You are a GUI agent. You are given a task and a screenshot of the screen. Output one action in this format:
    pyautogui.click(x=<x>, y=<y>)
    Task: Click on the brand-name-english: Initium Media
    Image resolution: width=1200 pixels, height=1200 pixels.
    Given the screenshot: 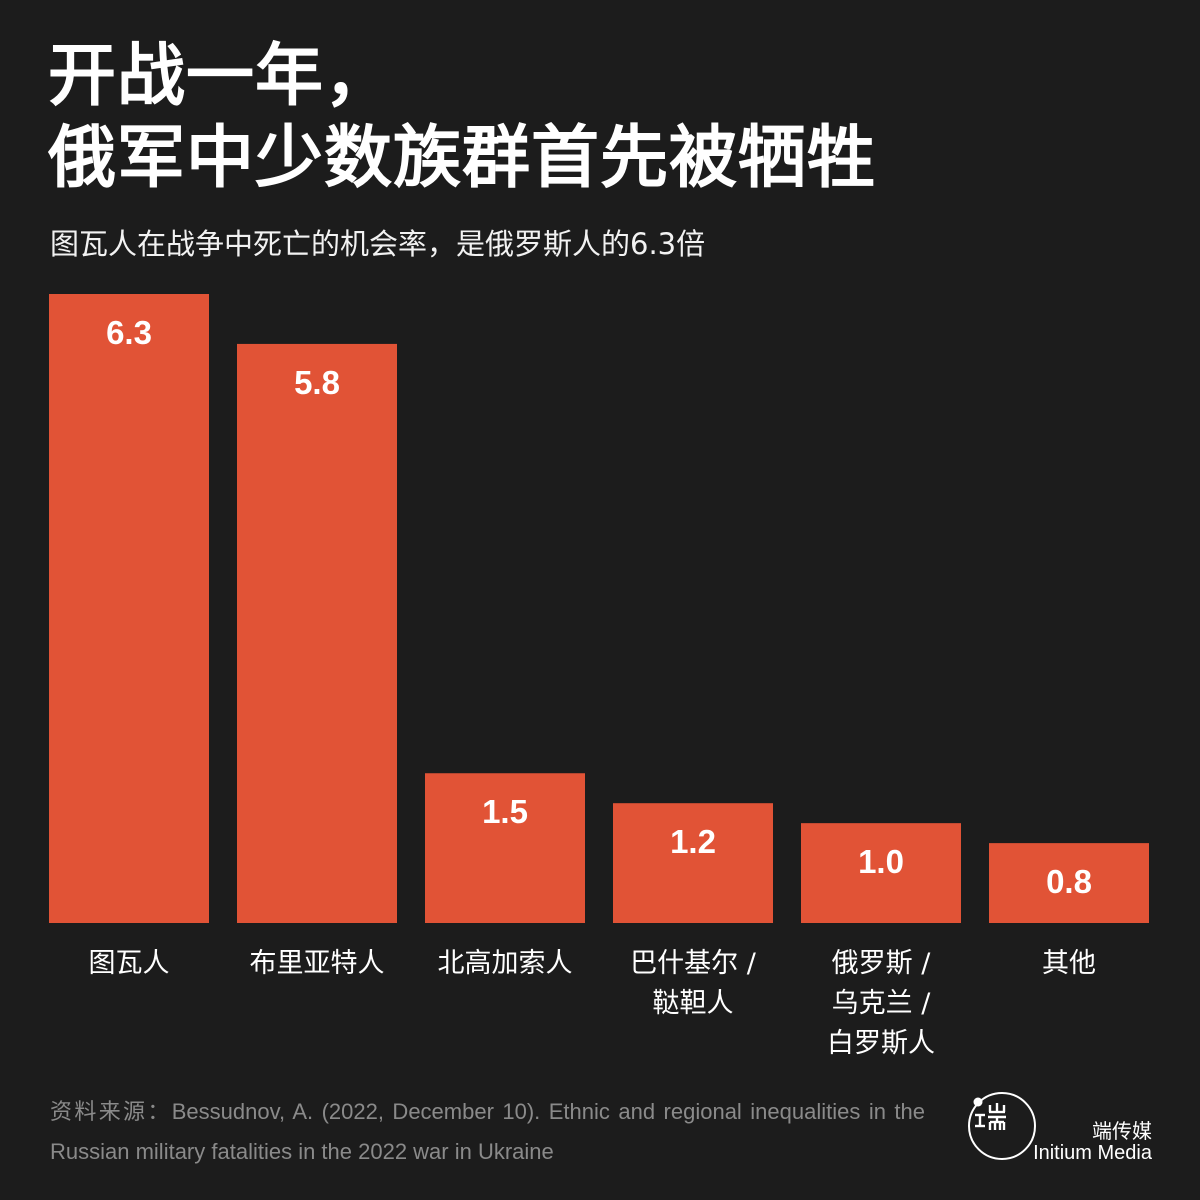 What is the action you would take?
    pyautogui.click(x=1092, y=1153)
    